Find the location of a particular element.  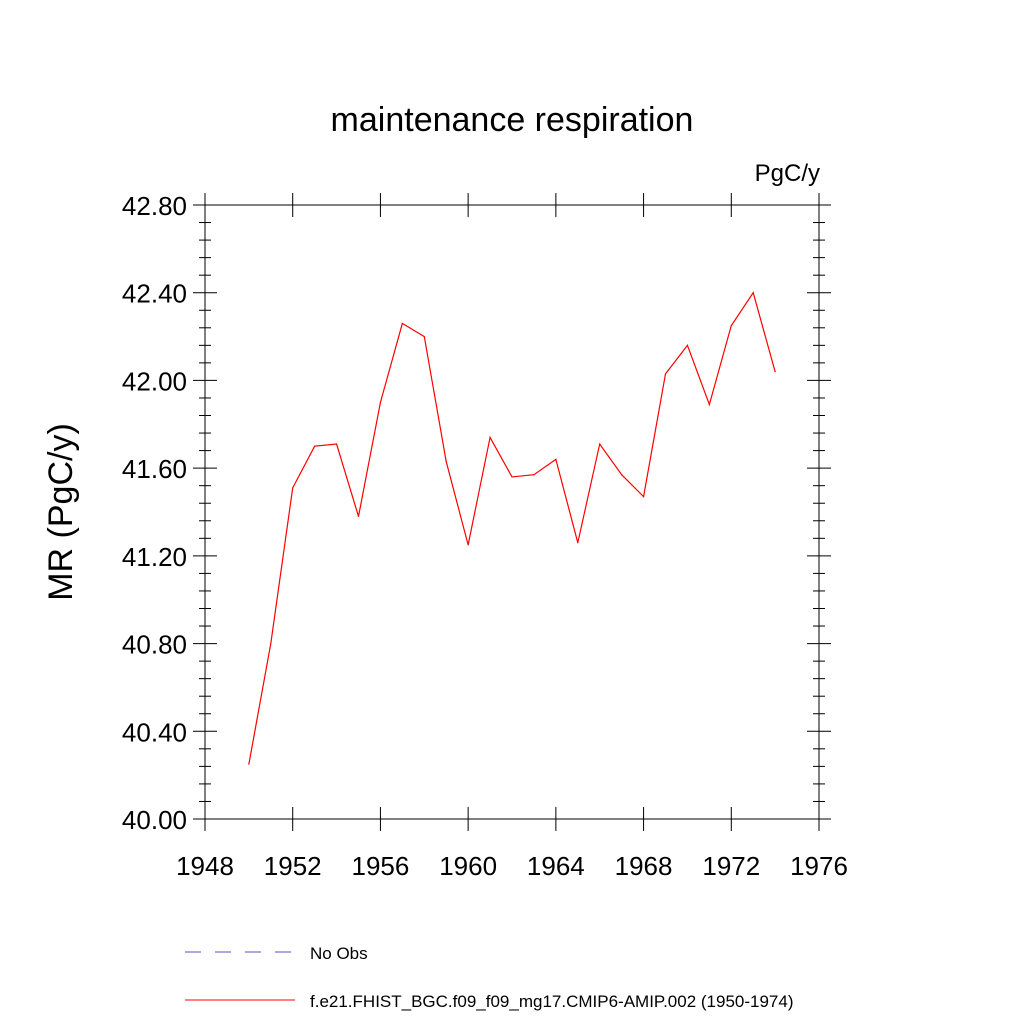

x-tick-label: 1948 is located at coordinates (205, 866).